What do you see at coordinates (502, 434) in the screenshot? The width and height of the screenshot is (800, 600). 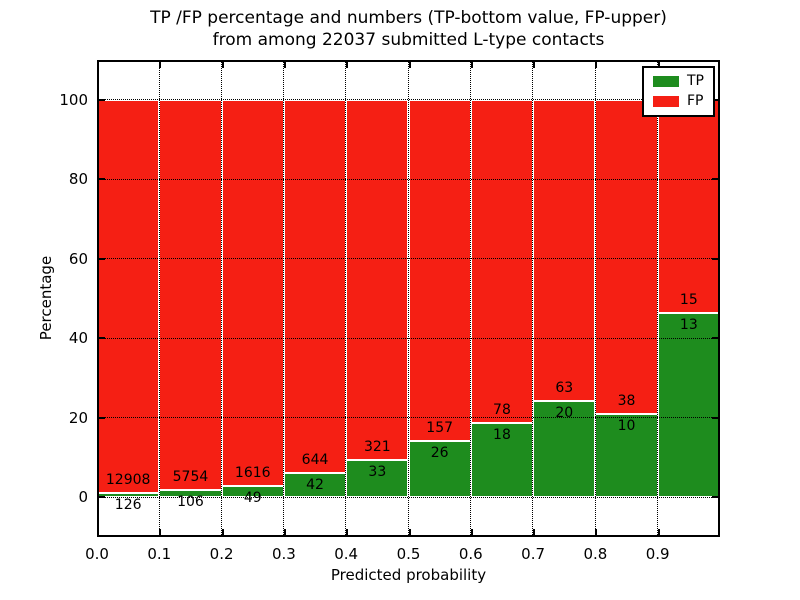 I see `tp-count-label: 18` at bounding box center [502, 434].